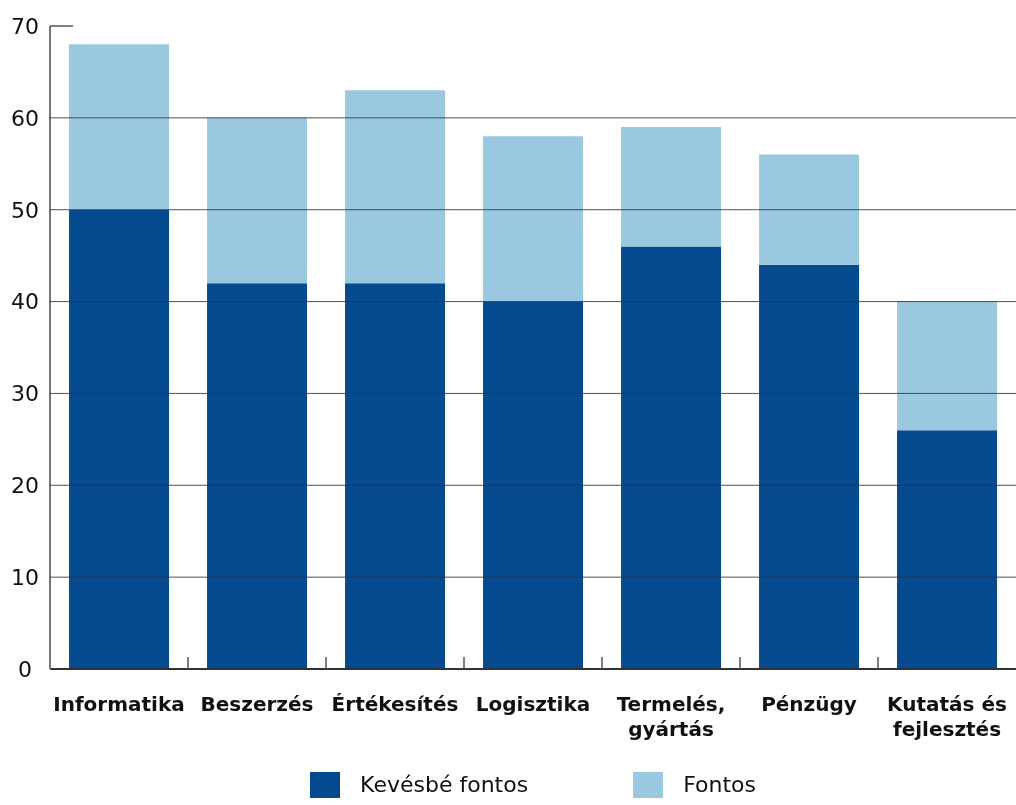  Describe the element at coordinates (947, 716) in the screenshot. I see `x-tick-label: Kutatás és fejlesztés` at that location.